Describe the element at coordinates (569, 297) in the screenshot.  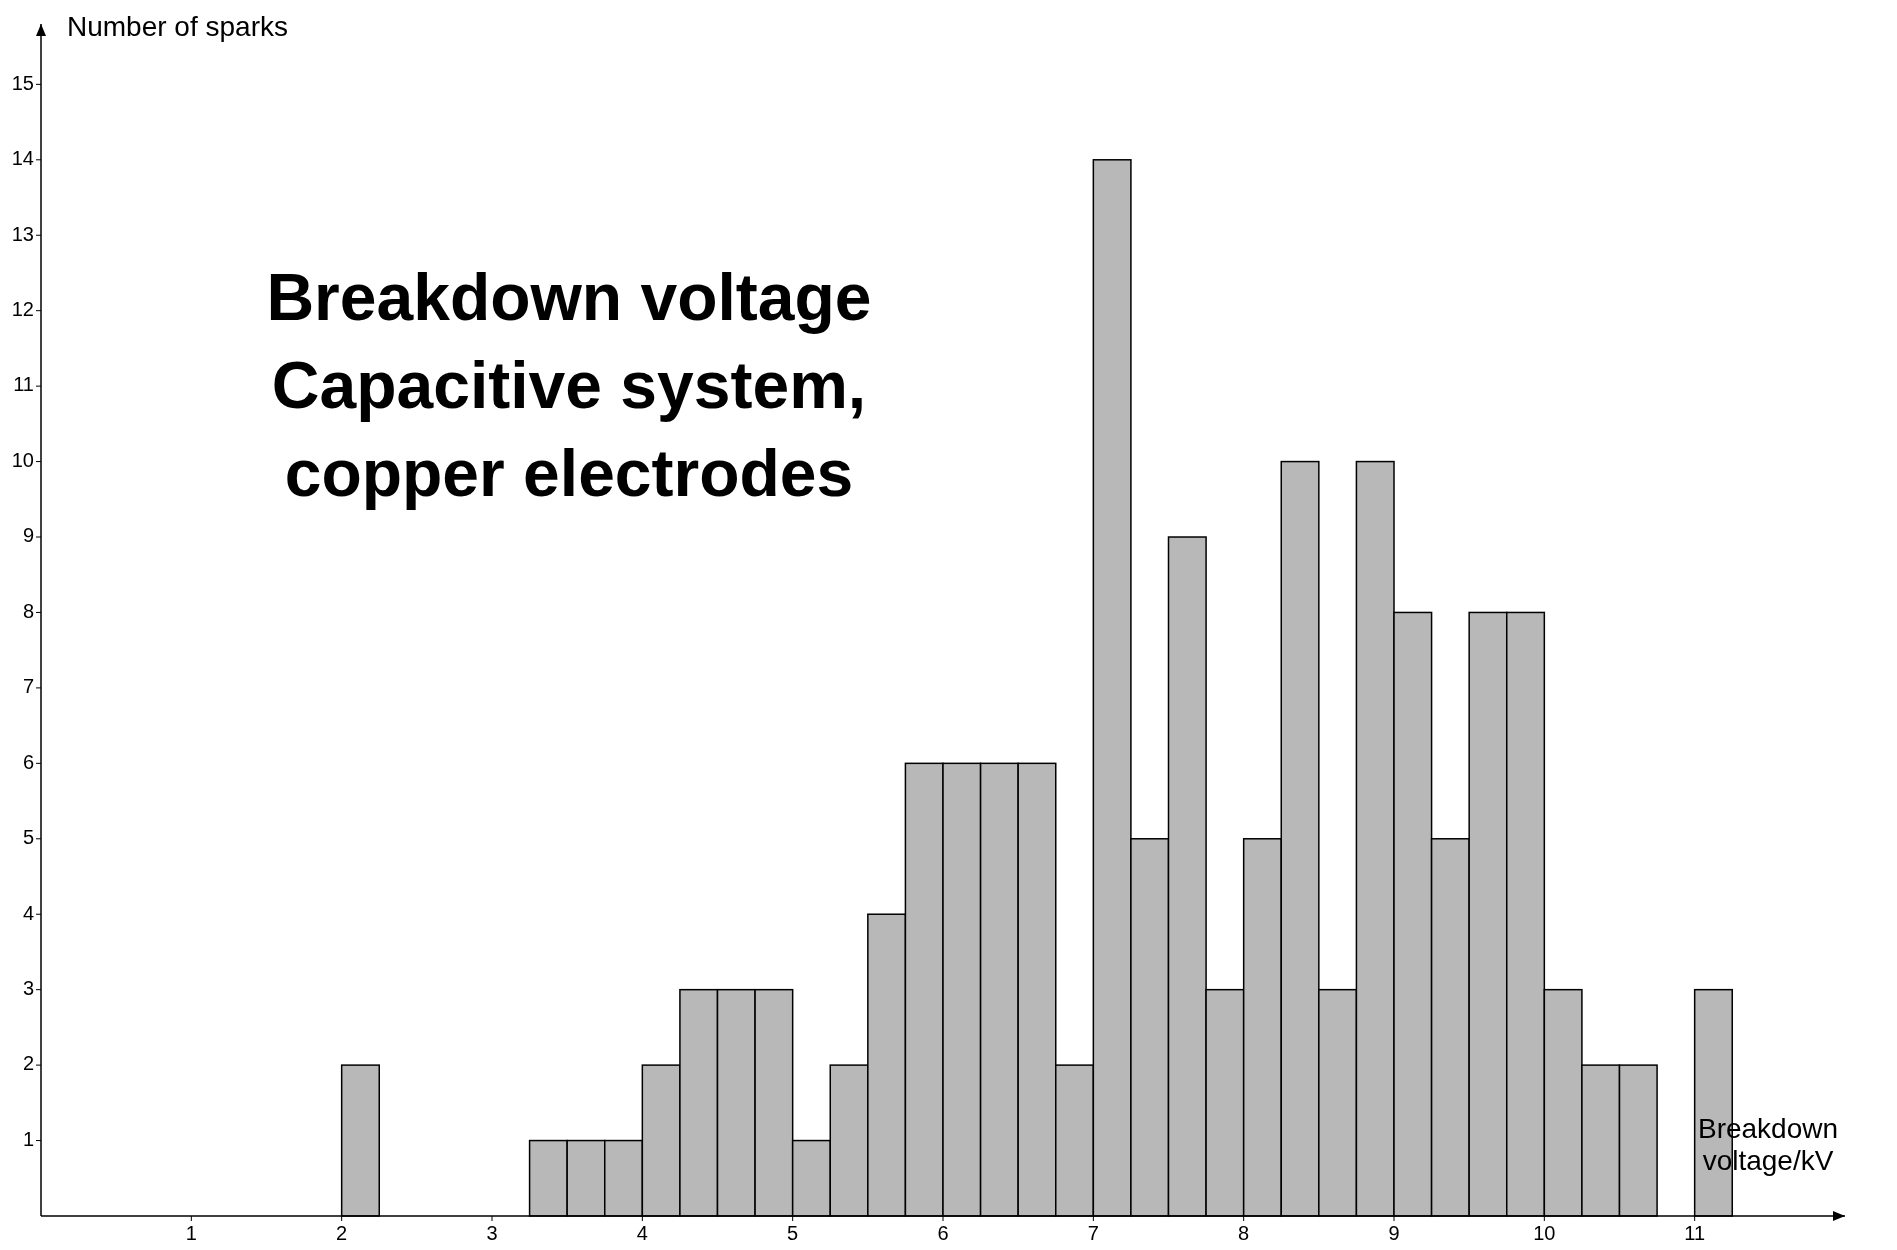
I see `text: Breakdown voltage` at that location.